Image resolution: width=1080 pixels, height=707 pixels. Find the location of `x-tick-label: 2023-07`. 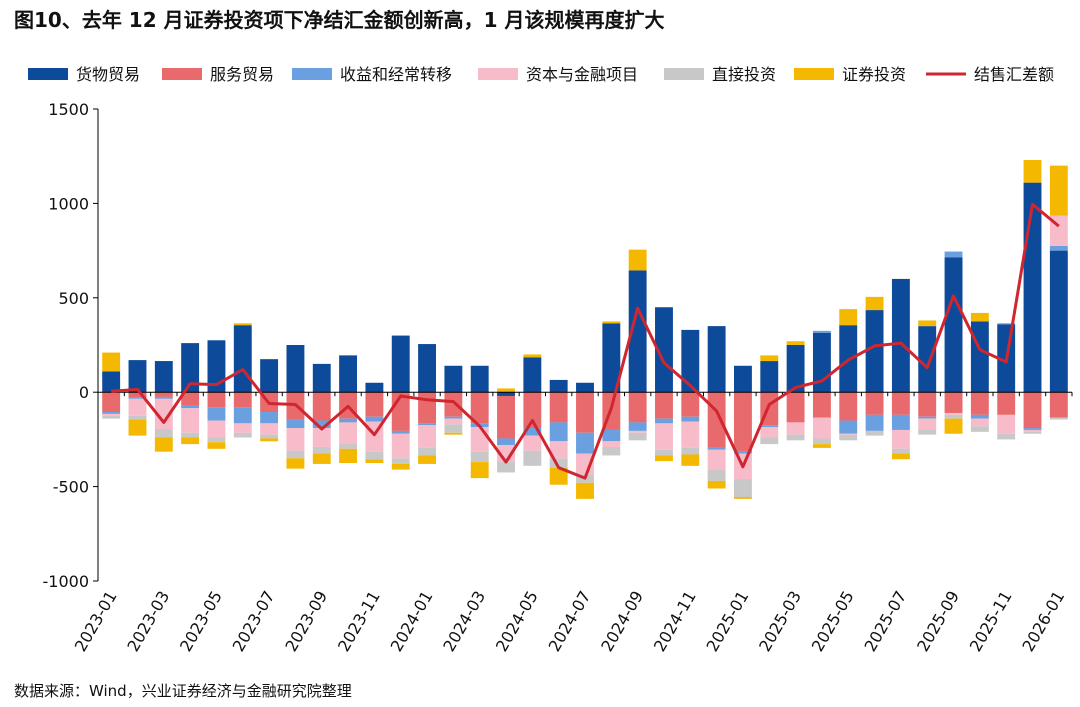

x-tick-label: 2023-07 is located at coordinates (254, 621).